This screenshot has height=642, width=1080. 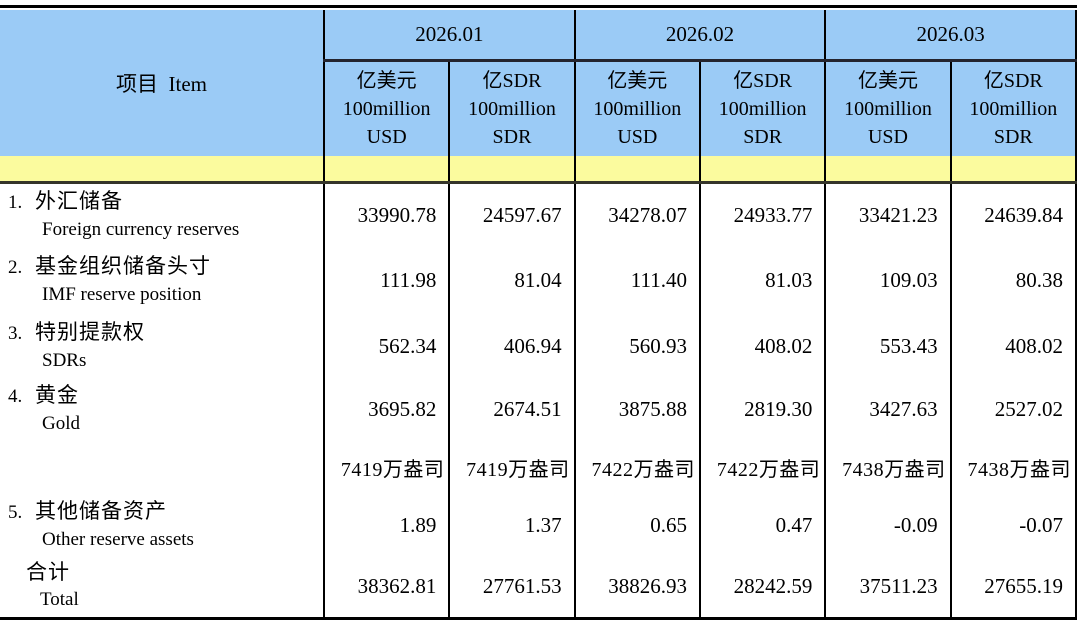 I want to click on row-label-cn: 基金组织储备头寸, so click(x=123, y=265).